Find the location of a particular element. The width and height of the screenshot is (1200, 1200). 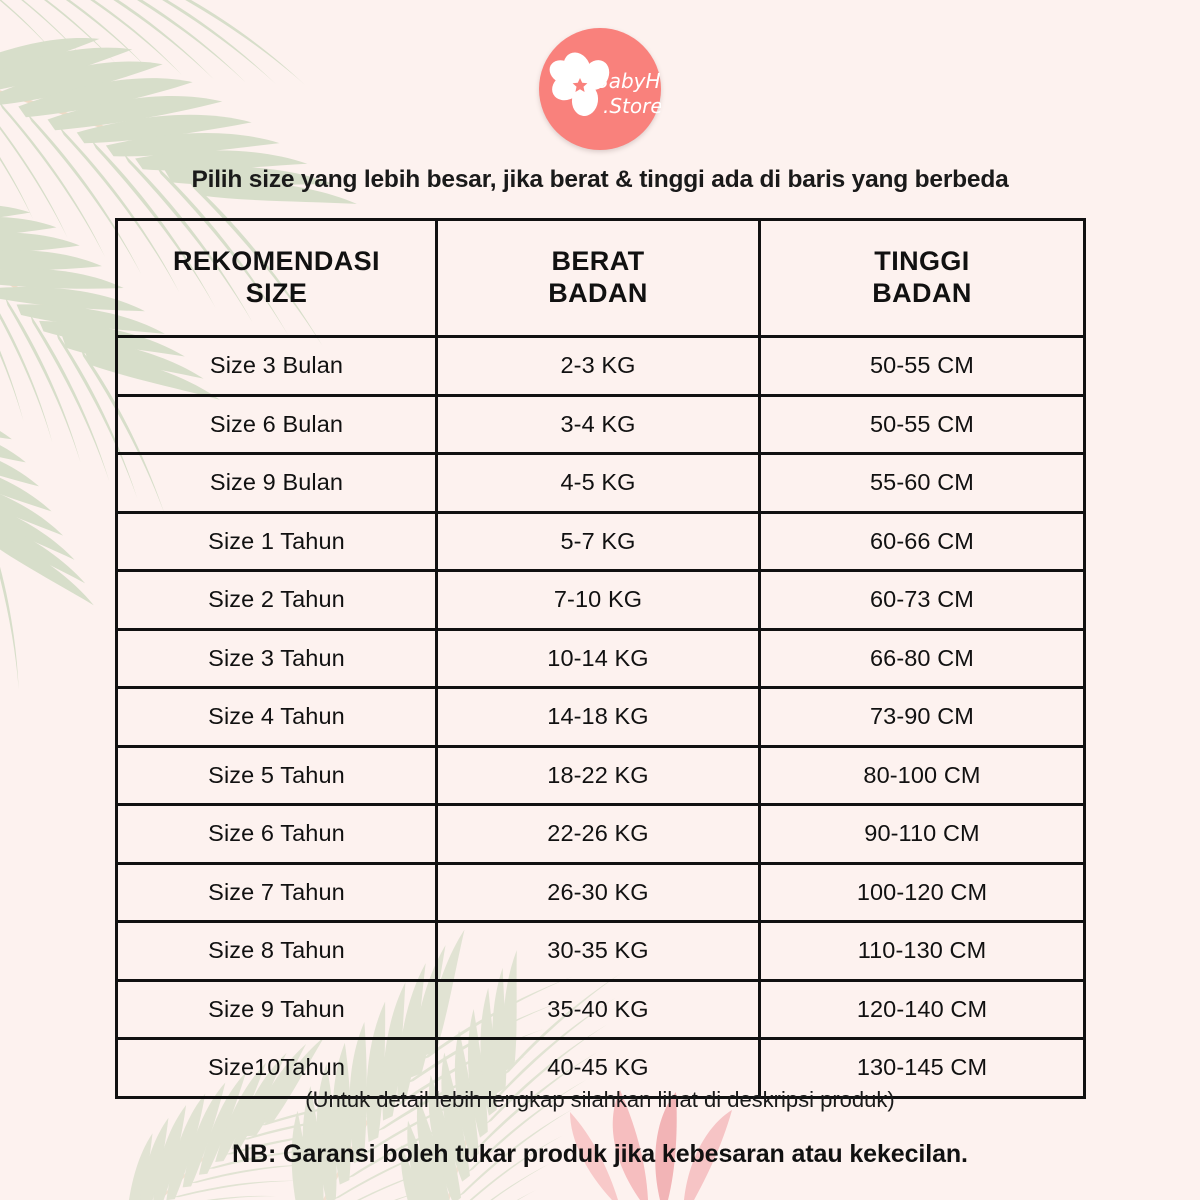

column-header-size-line1: REKOMENDASI is located at coordinates (276, 261).